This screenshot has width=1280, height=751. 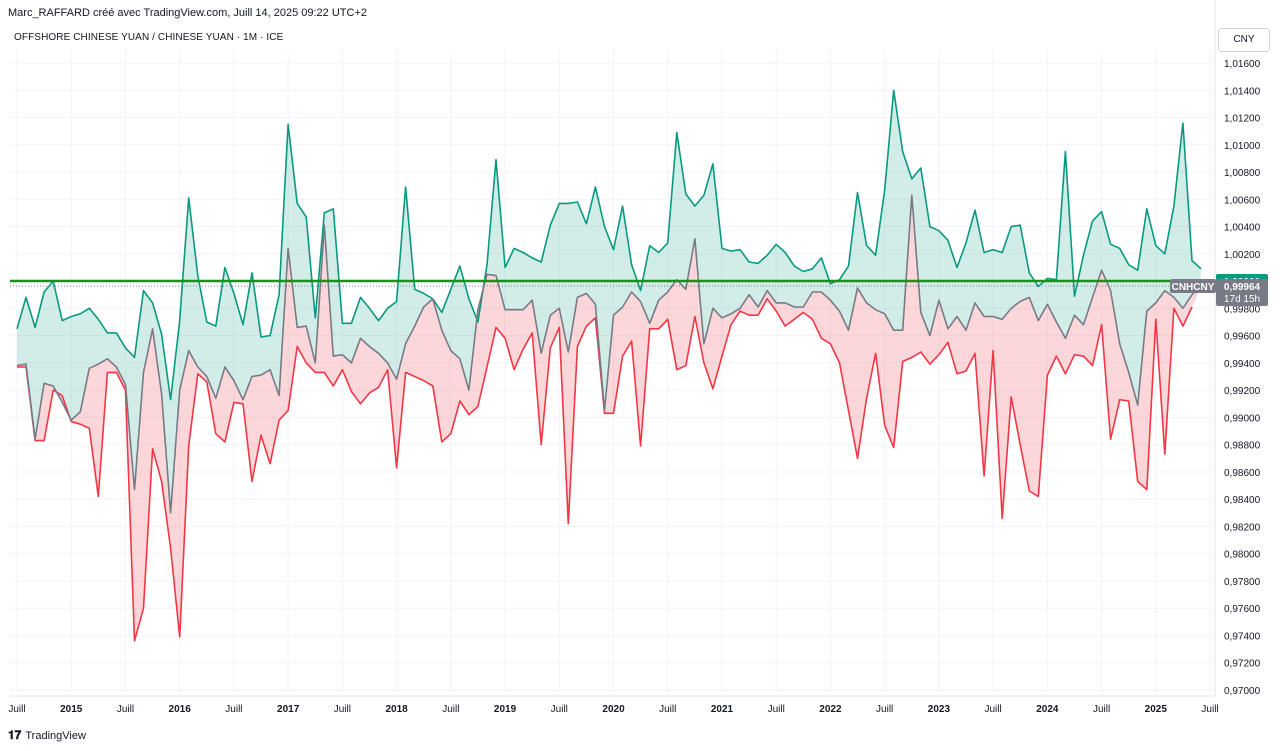 What do you see at coordinates (1242, 555) in the screenshot?
I see `y-tick-label: 0,98000` at bounding box center [1242, 555].